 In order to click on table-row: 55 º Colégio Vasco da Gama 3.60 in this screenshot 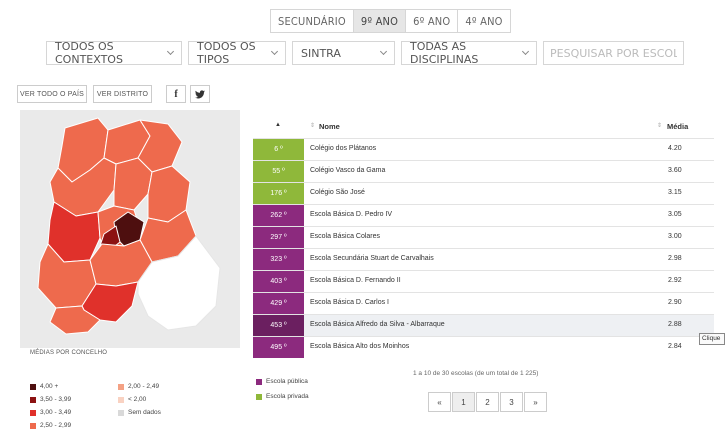, I will do `click(483, 171)`.